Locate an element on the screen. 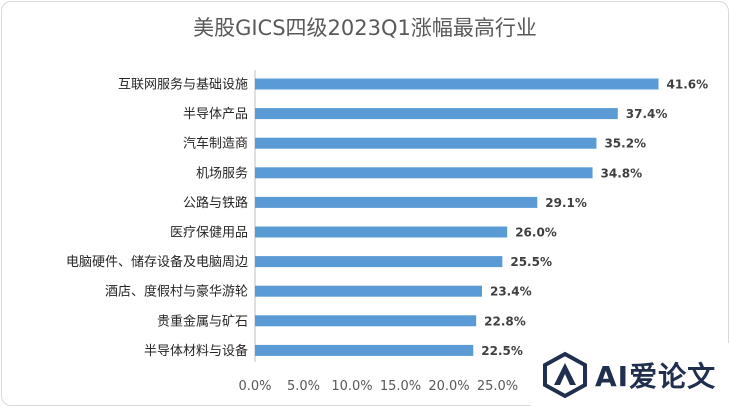 The height and width of the screenshot is (407, 730). category-label: 半导体产品 is located at coordinates (215, 114).